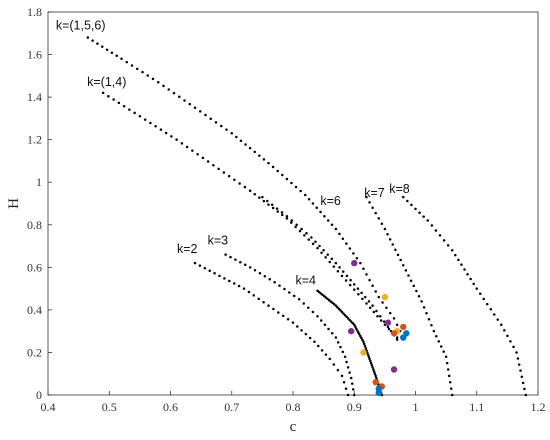 This screenshot has width=550, height=440. Describe the element at coordinates (34, 97) in the screenshot. I see `y-tick-label: 1.4` at that location.